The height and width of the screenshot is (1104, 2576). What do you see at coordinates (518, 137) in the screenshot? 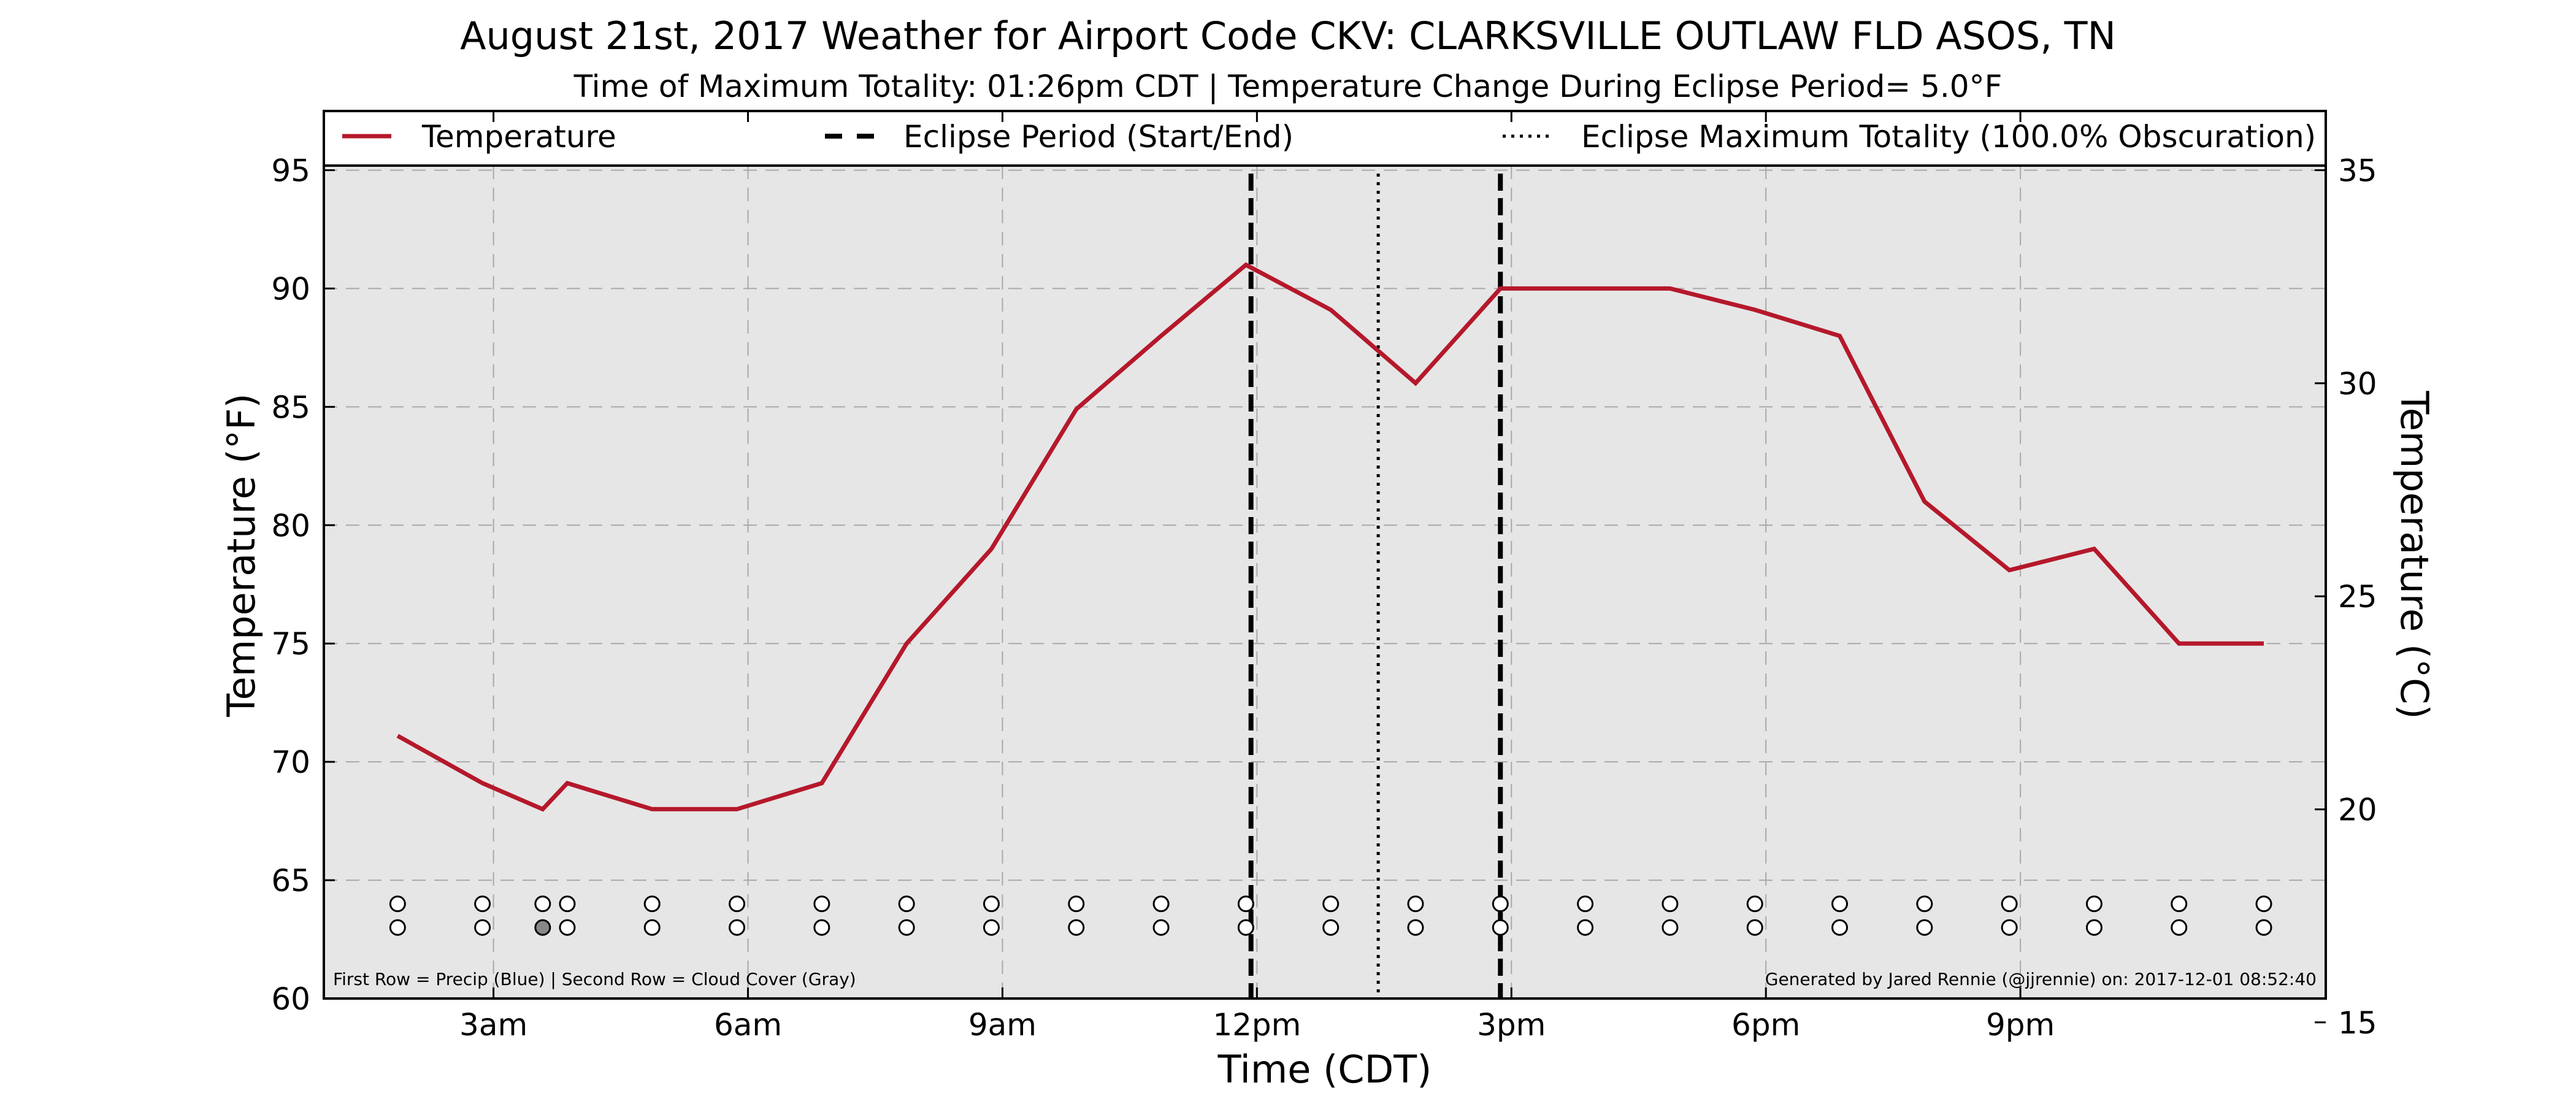
I see `legend-label-temperature: Temperature` at bounding box center [518, 137].